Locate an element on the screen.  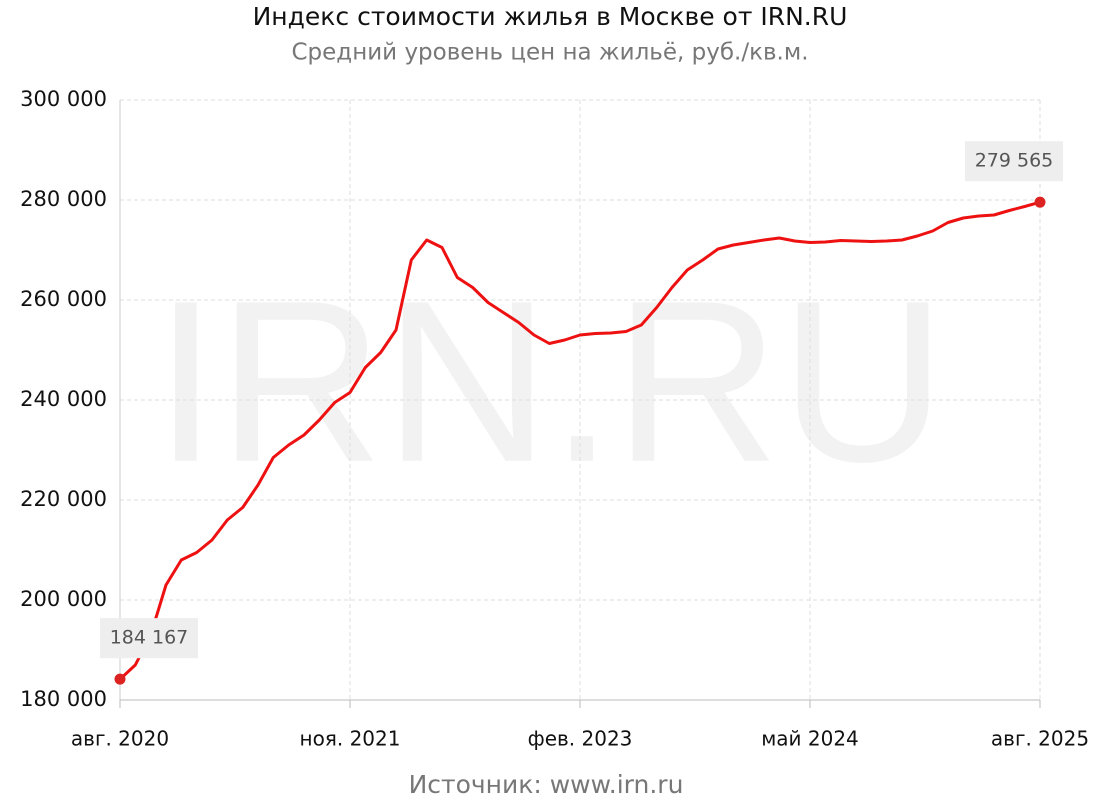
value-label: 279 565 is located at coordinates (1014, 161).